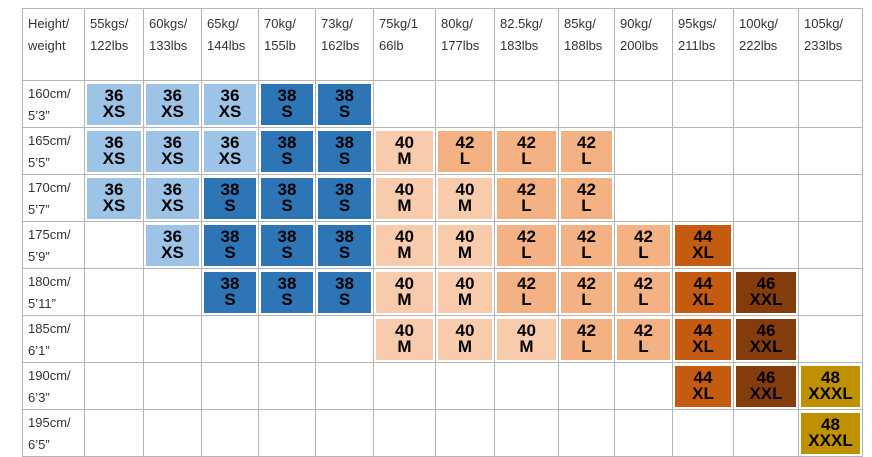  I want to click on column-header: 95kgs/ 211lbs, so click(703, 44).